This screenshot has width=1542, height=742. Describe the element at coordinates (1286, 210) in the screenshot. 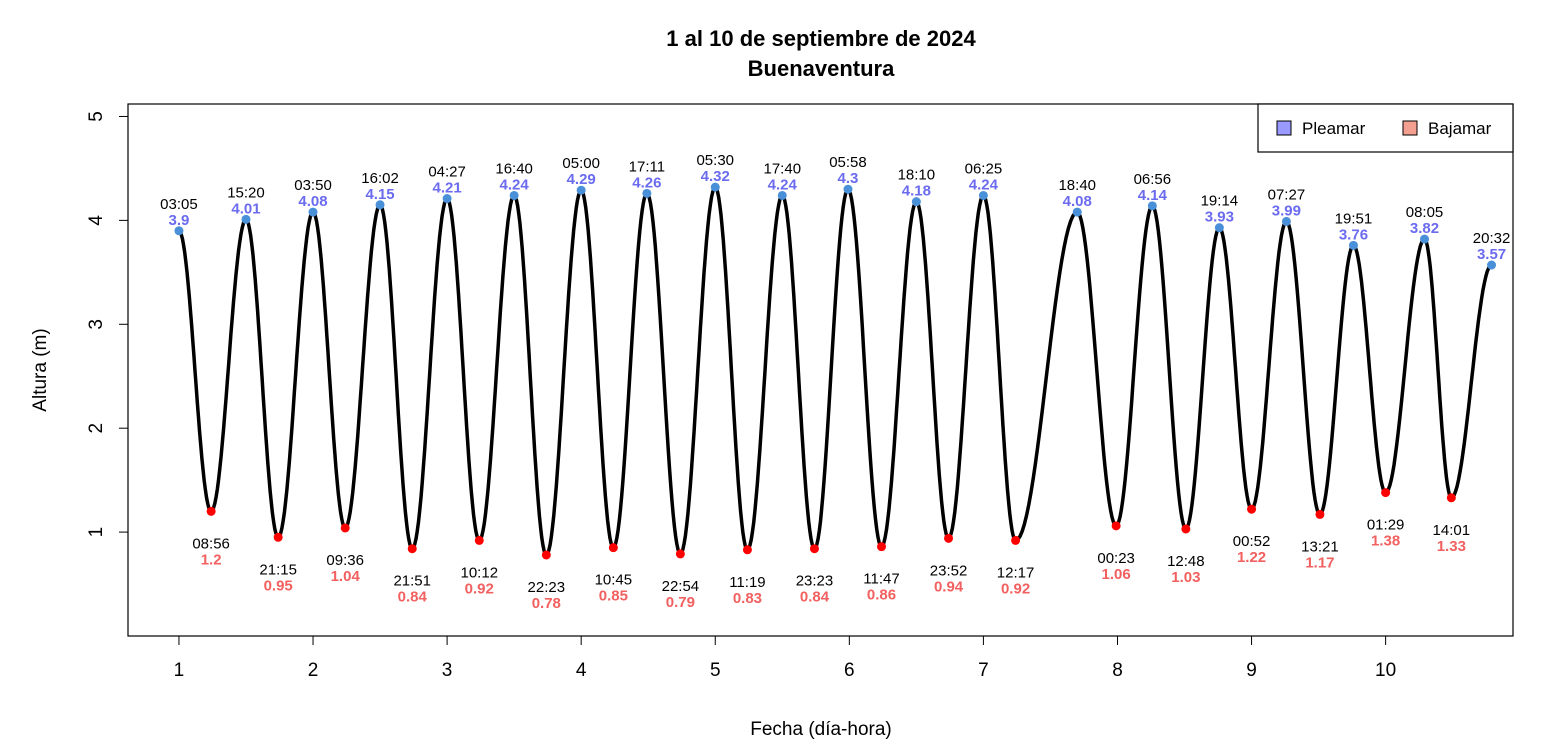

I see `pleamar-value-label: 3.99` at that location.